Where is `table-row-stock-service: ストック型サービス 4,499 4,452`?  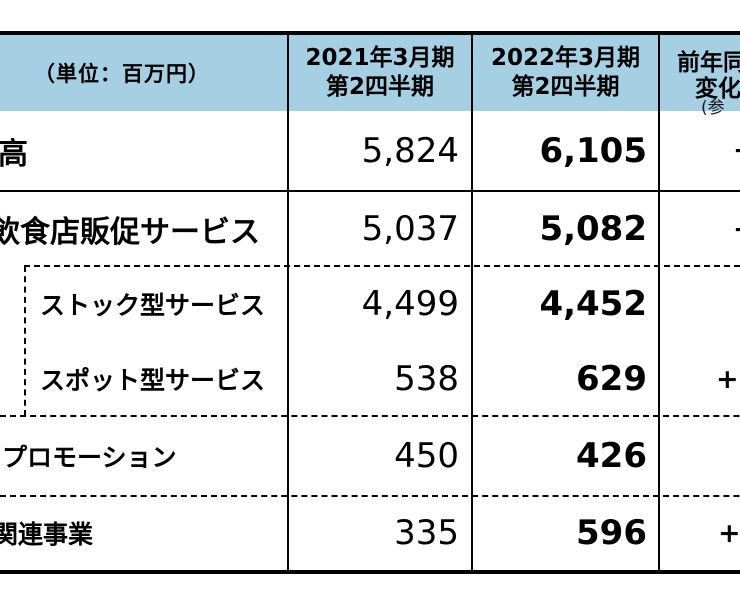
table-row-stock-service: ストック型サービス 4,499 4,452 is located at coordinates (370, 304).